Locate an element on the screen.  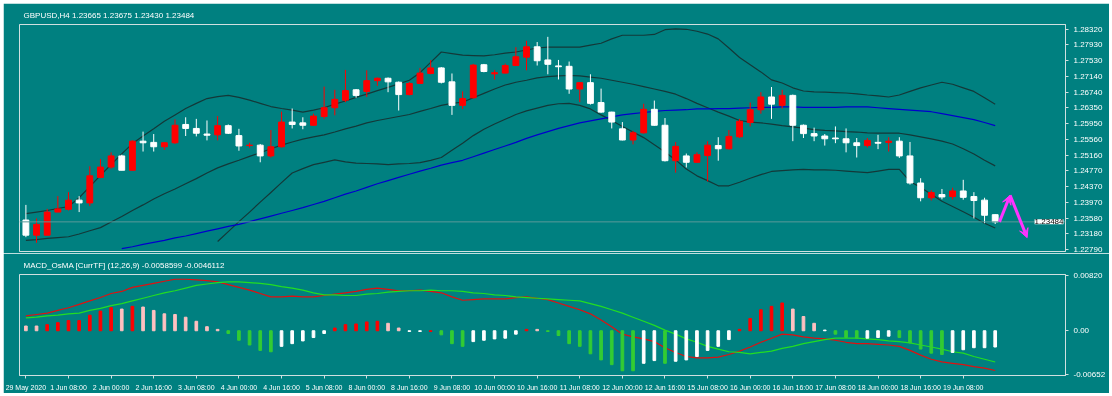
chart-title: MACD_OsMA [CurrTF] (12,26,9) -0.0058599 -0.0046112 is located at coordinates (124, 265).